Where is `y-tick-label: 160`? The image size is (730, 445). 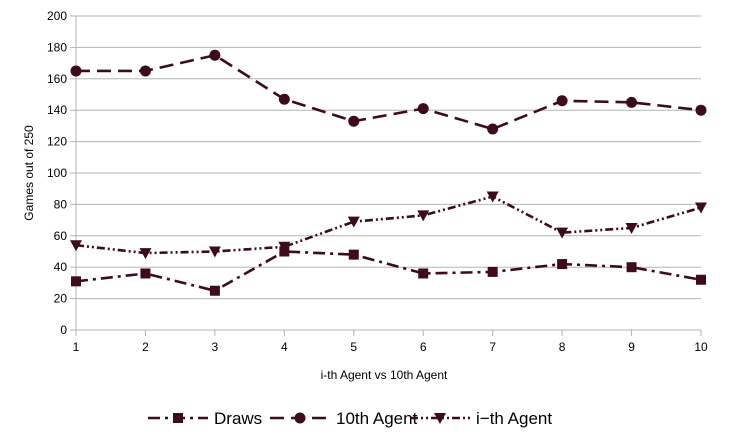
y-tick-label: 160 is located at coordinates (57, 79).